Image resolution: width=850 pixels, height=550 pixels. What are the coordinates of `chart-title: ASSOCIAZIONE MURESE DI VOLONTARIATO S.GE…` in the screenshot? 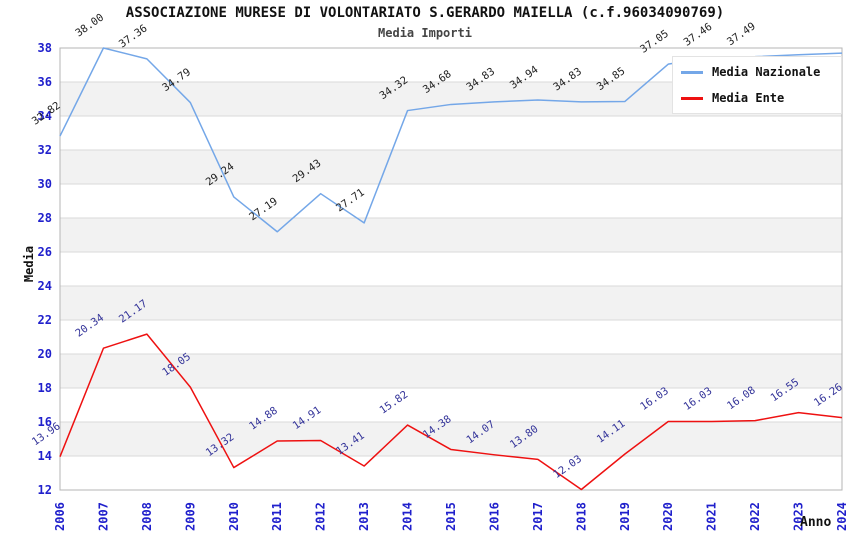 It's located at (425, 13).